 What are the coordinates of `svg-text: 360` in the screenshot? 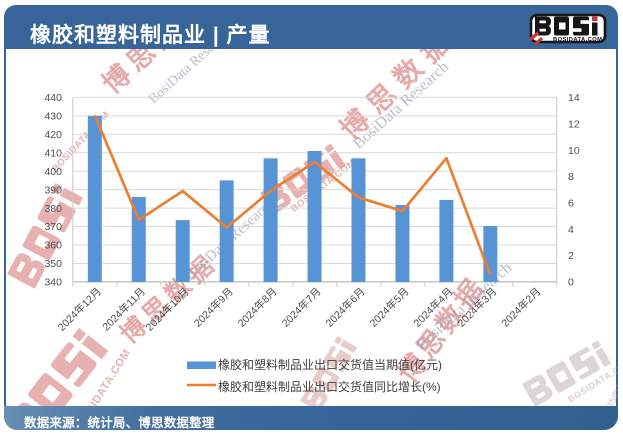 It's located at (53, 246).